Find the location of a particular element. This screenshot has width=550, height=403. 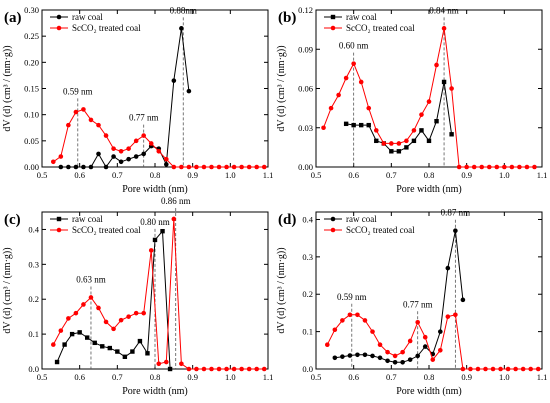

peak-annotation: 0.59 nm is located at coordinates (78, 91).